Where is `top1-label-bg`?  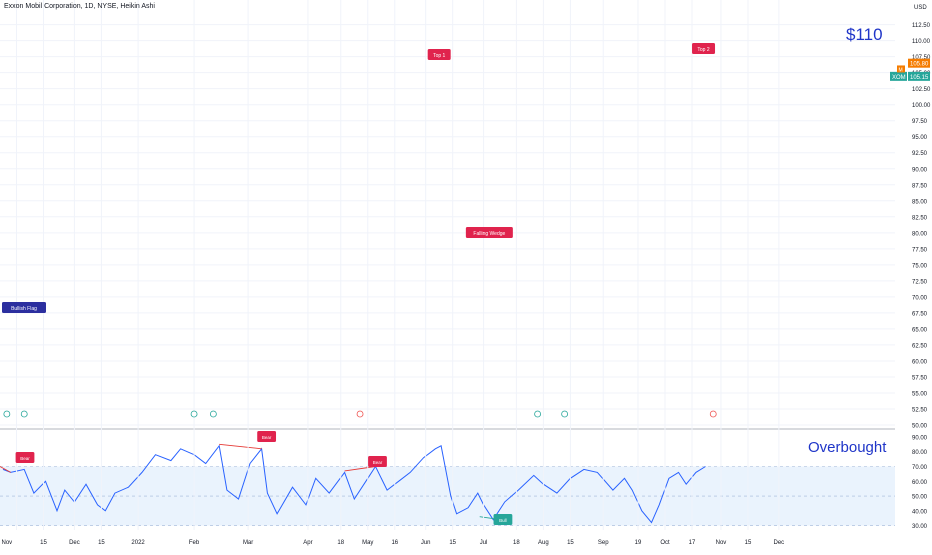 top1-label-bg is located at coordinates (439, 54).